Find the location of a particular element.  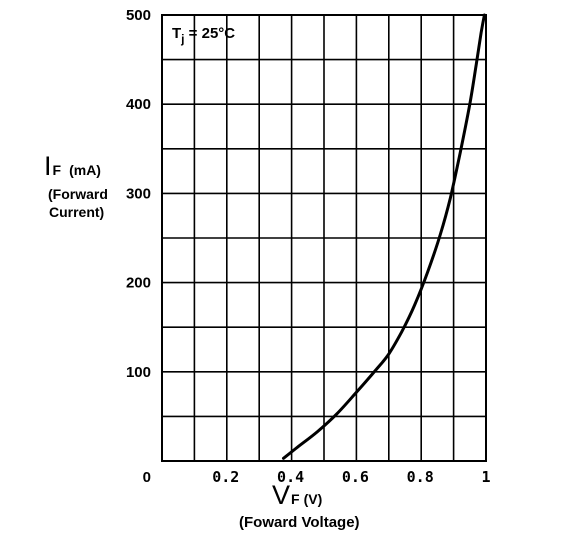

y-symbol: I is located at coordinates (48, 166).